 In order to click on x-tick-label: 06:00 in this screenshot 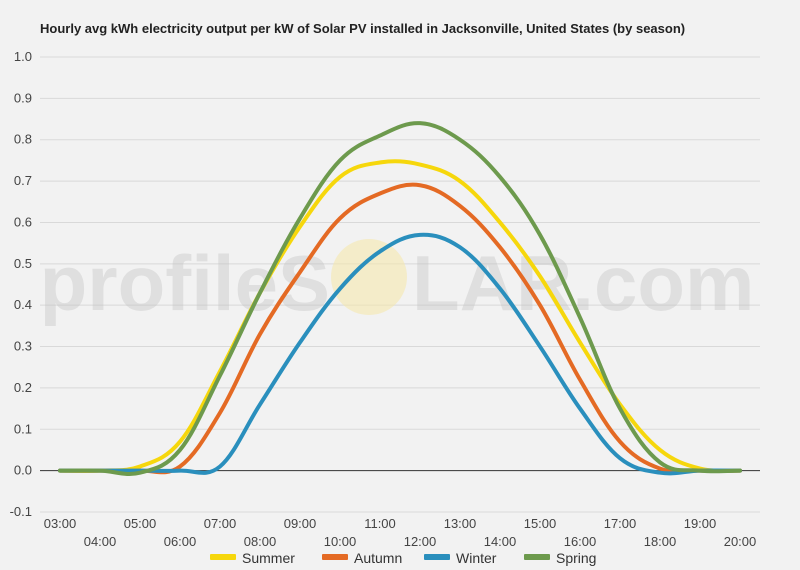, I will do `click(180, 541)`.